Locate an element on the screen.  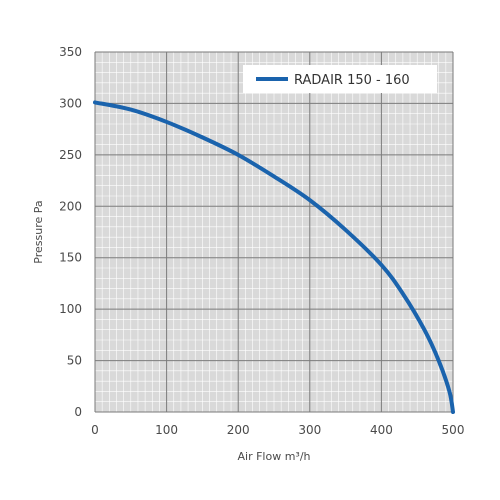
x-tick-label: 0 is located at coordinates (95, 430).